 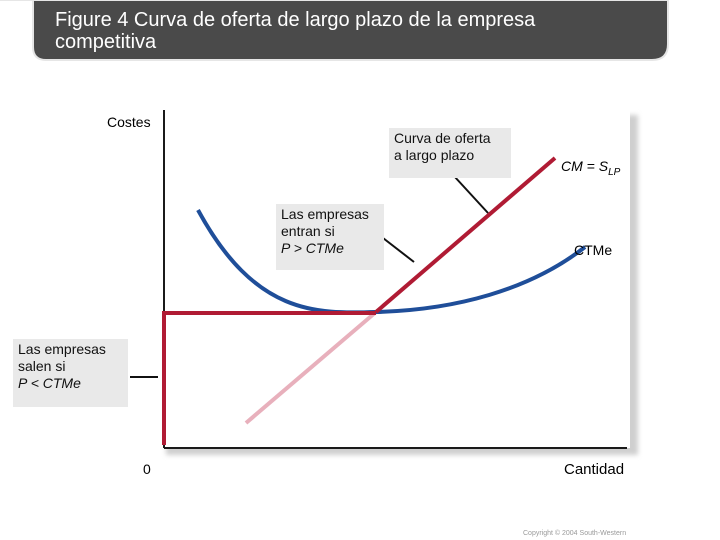 What do you see at coordinates (129, 122) in the screenshot?
I see `y-axis-label: Costes` at bounding box center [129, 122].